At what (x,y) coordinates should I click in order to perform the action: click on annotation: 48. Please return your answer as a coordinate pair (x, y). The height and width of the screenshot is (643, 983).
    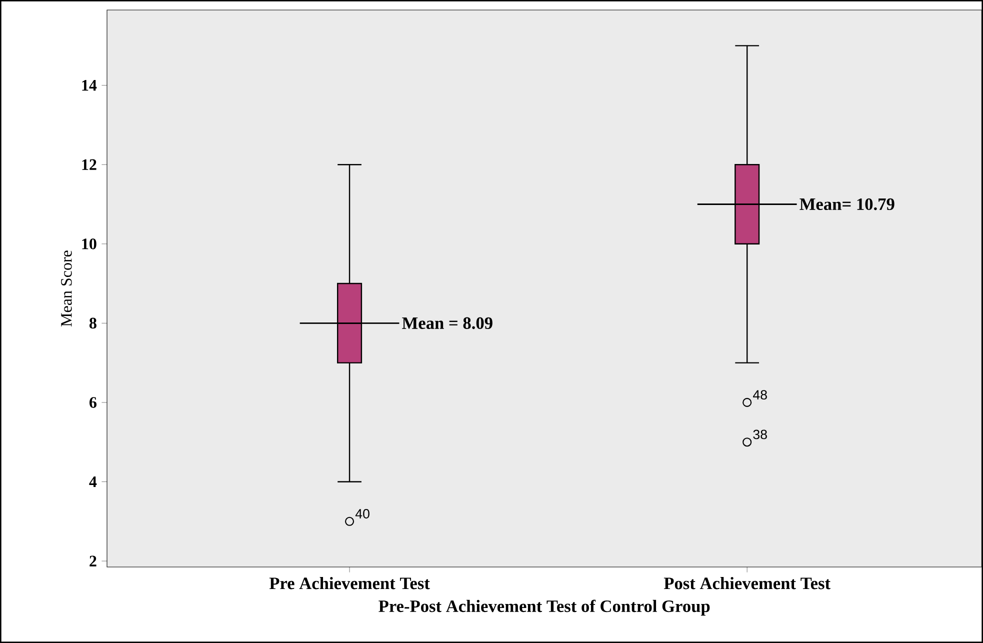
    Looking at the image, I should click on (760, 395).